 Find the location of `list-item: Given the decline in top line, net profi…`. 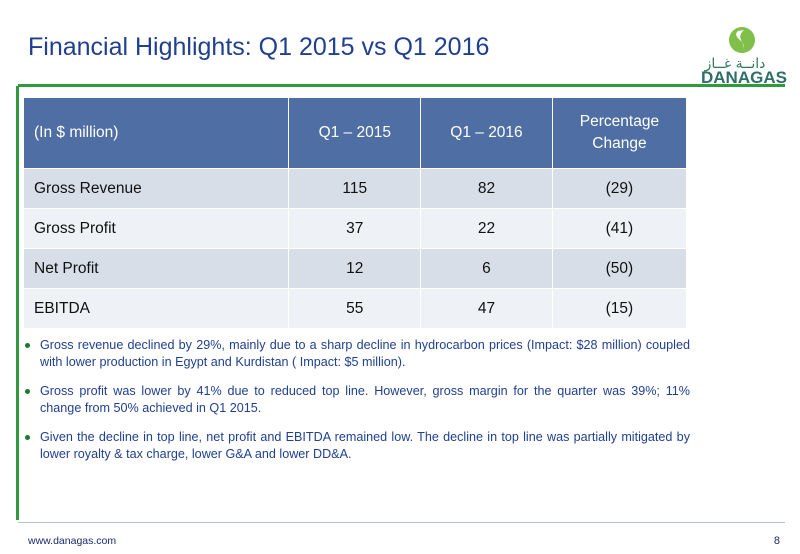

list-item: Given the decline in top line, net profi… is located at coordinates (356, 446).